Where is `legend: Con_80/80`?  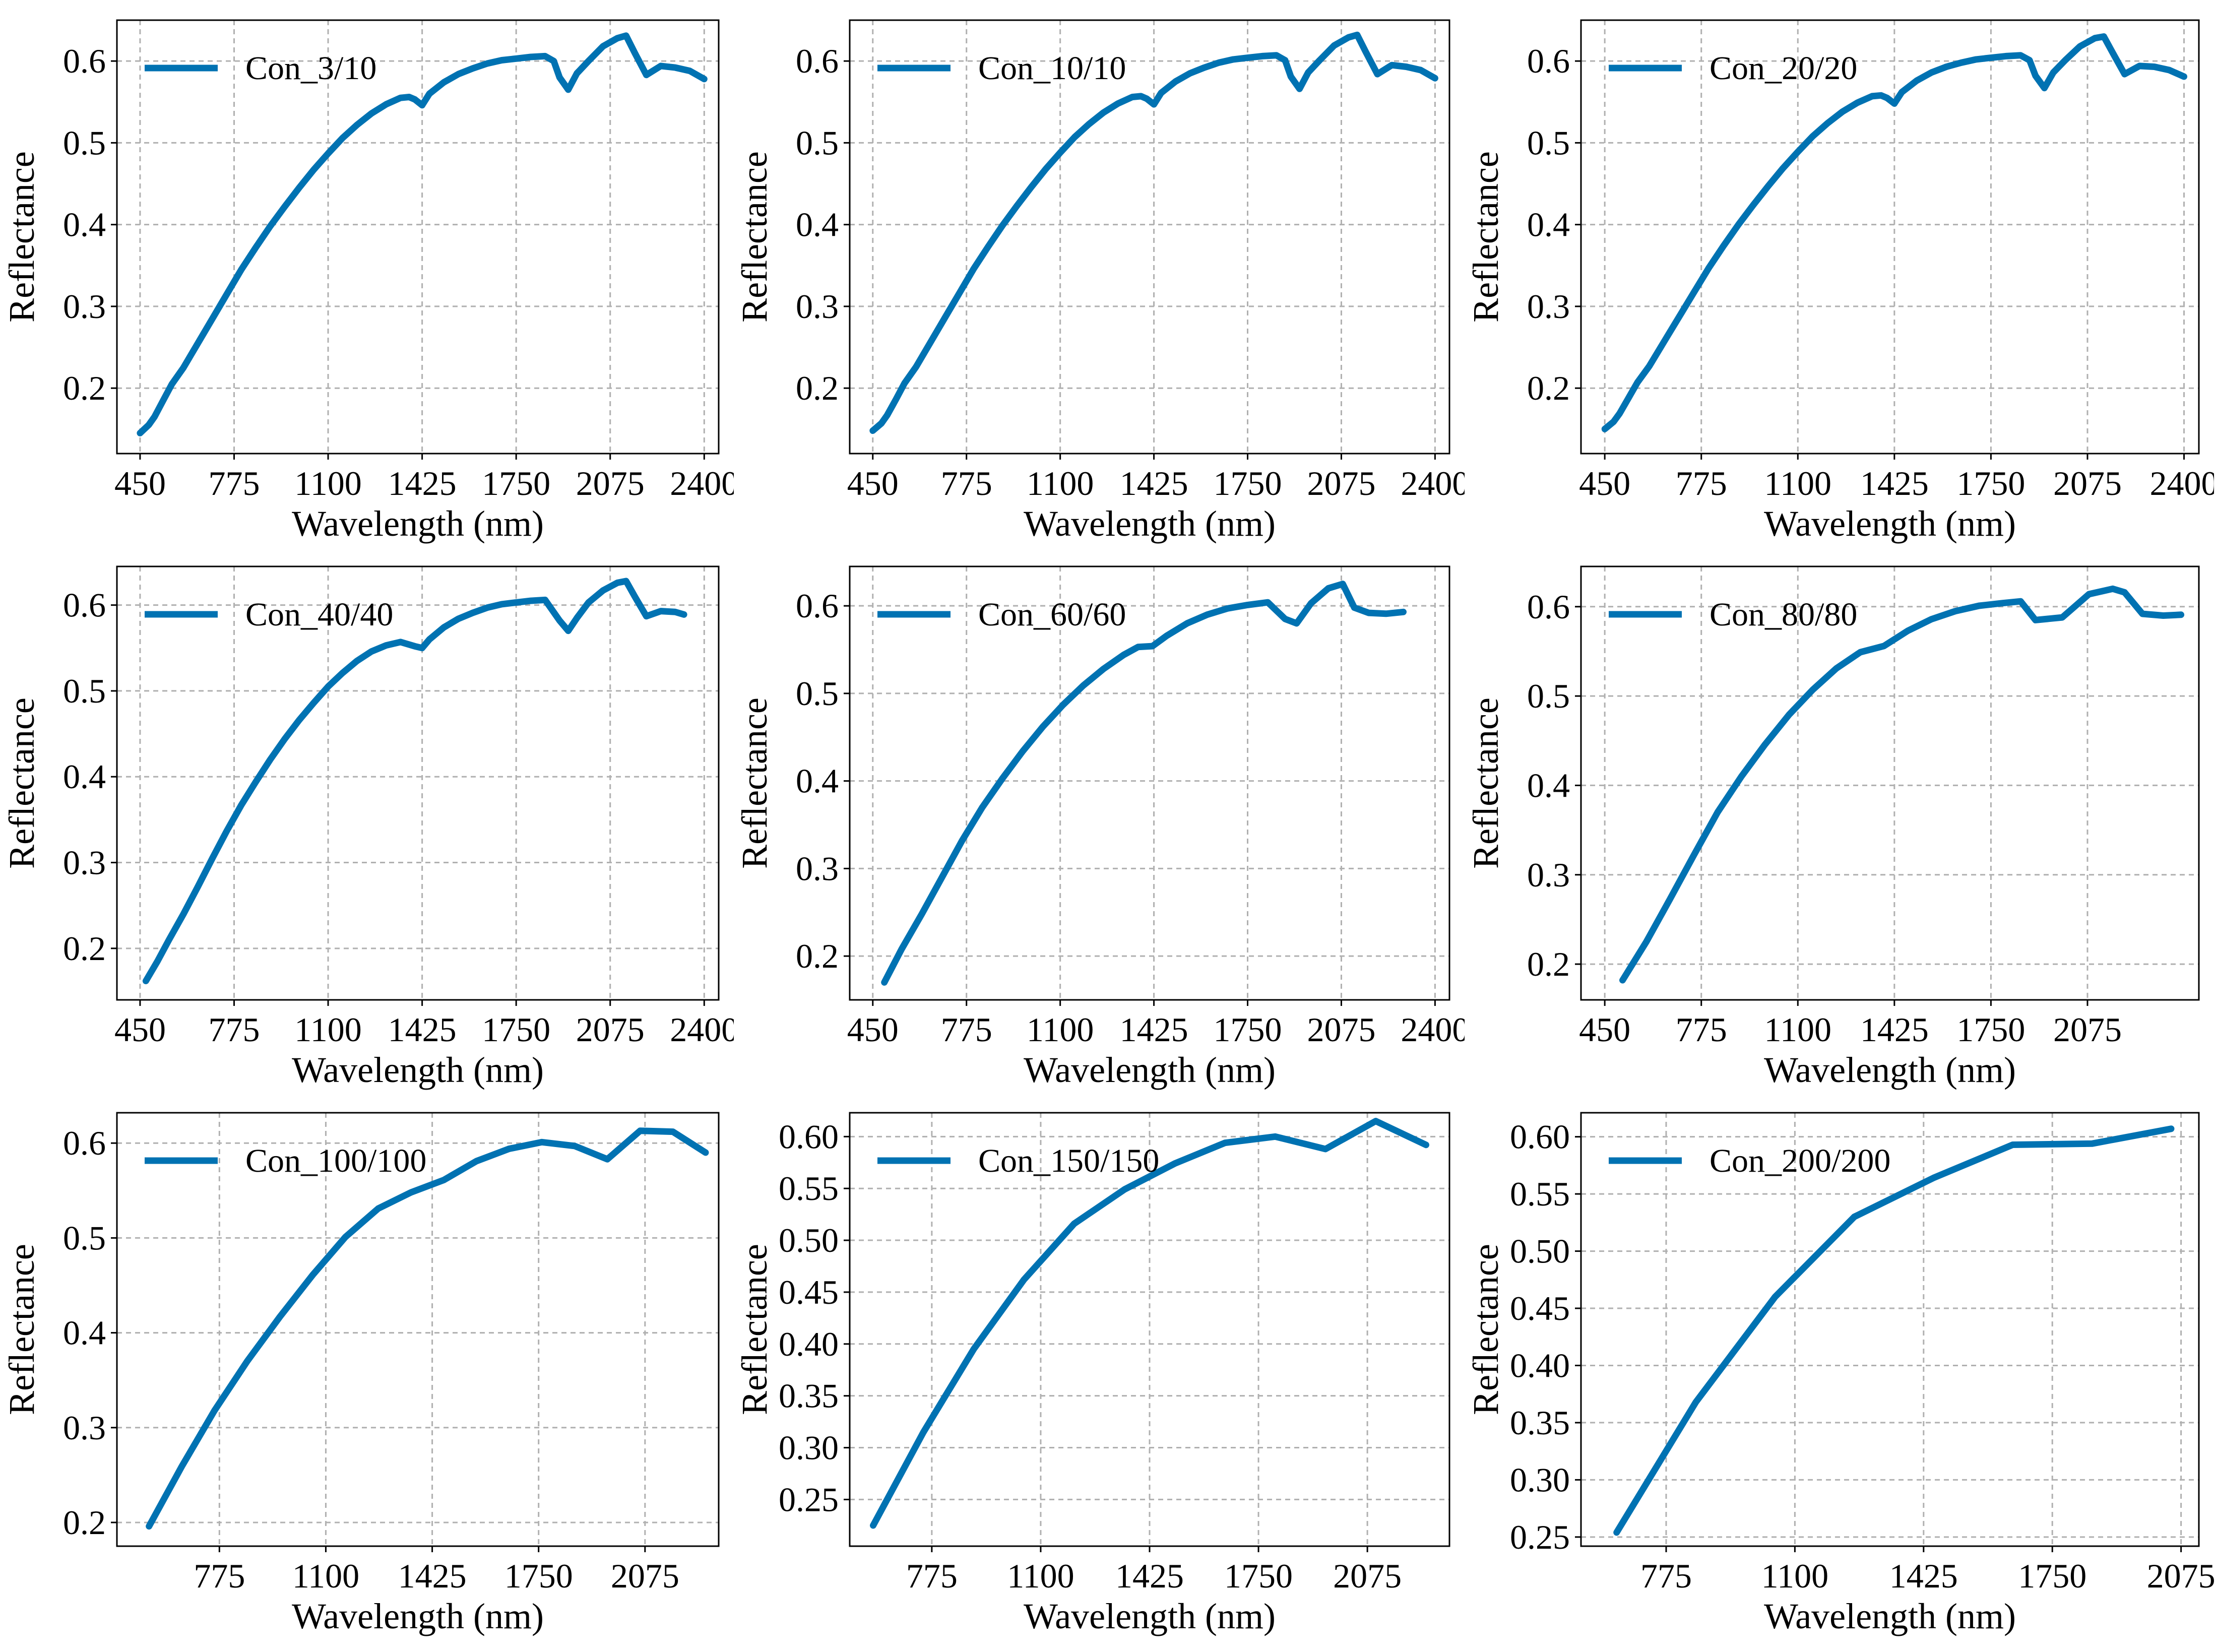
legend: Con_80/80 is located at coordinates (1733, 614).